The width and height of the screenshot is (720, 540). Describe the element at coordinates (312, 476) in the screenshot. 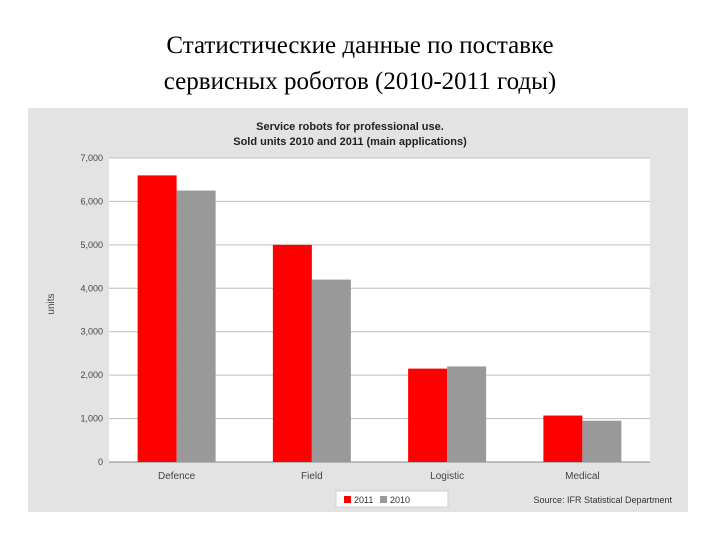

I see `x-tick-label: Field` at that location.